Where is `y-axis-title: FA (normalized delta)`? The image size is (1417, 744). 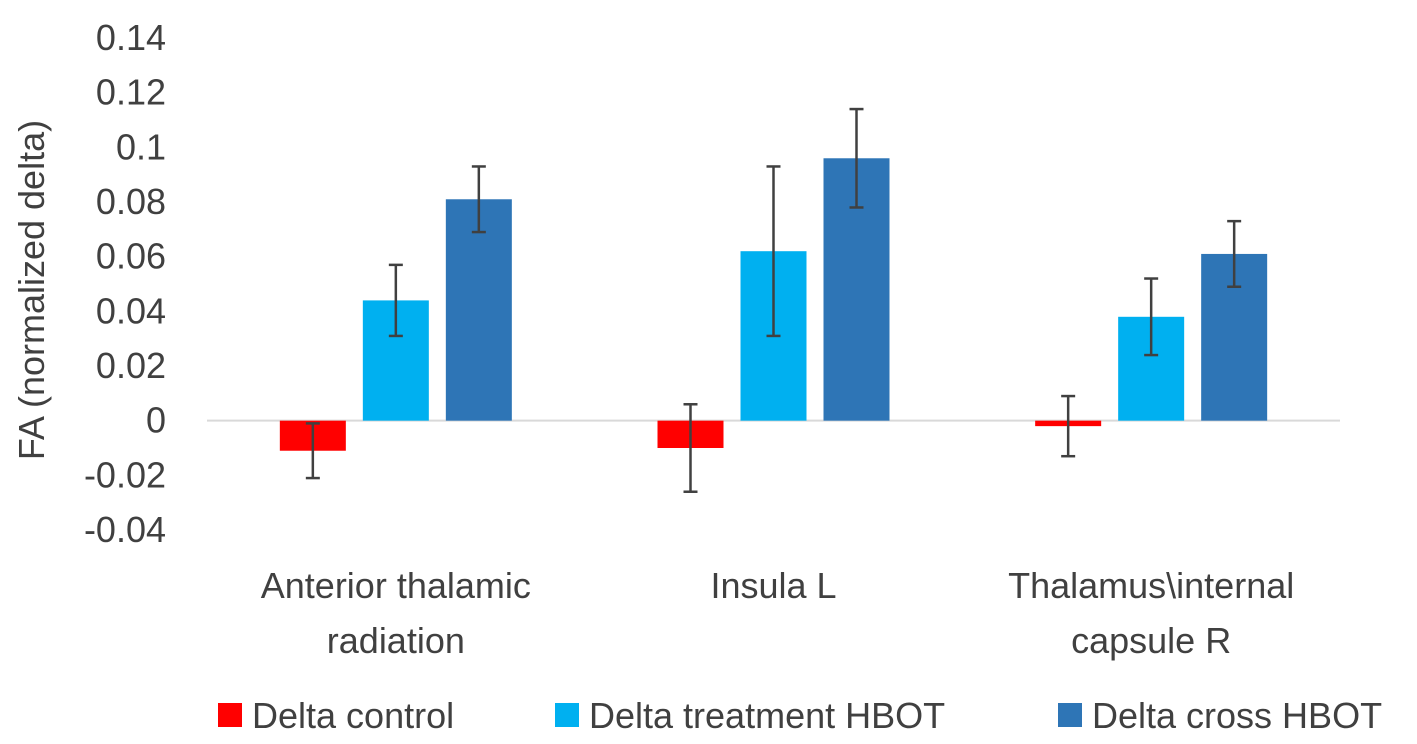
y-axis-title: FA (normalized delta) is located at coordinates (31, 290).